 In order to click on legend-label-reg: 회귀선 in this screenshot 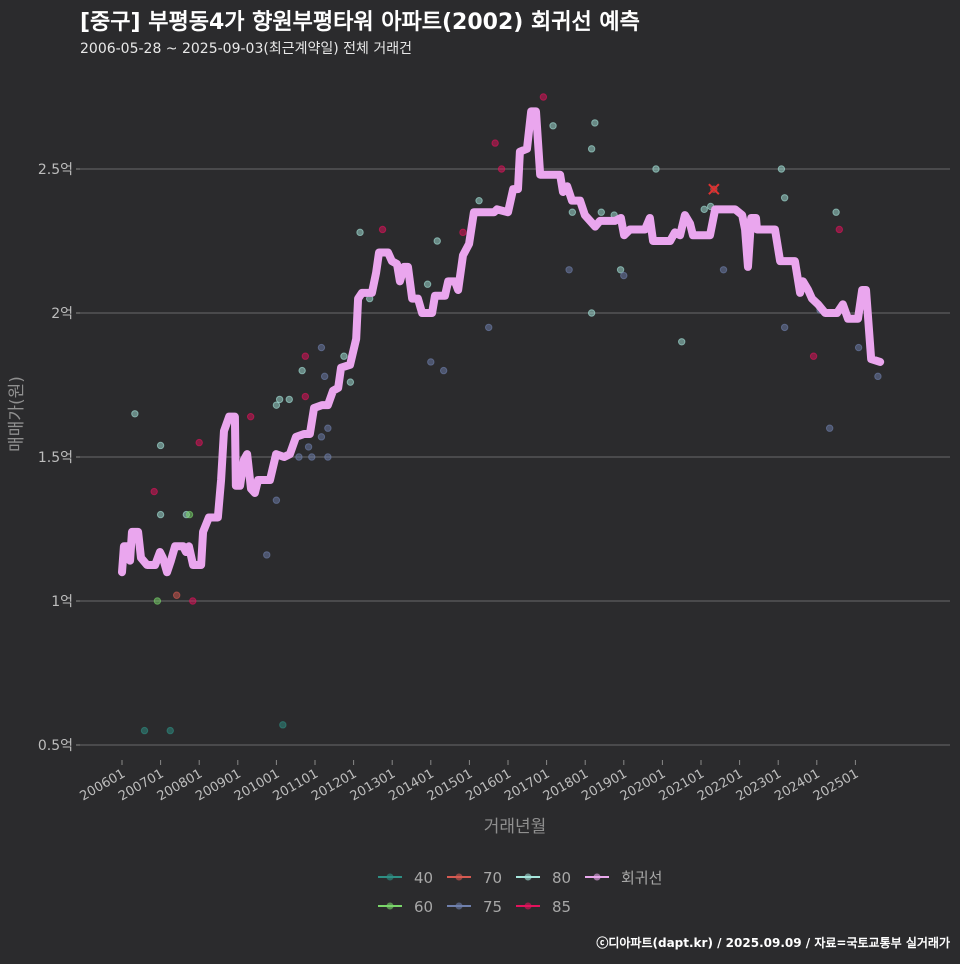, I will do `click(641, 878)`.